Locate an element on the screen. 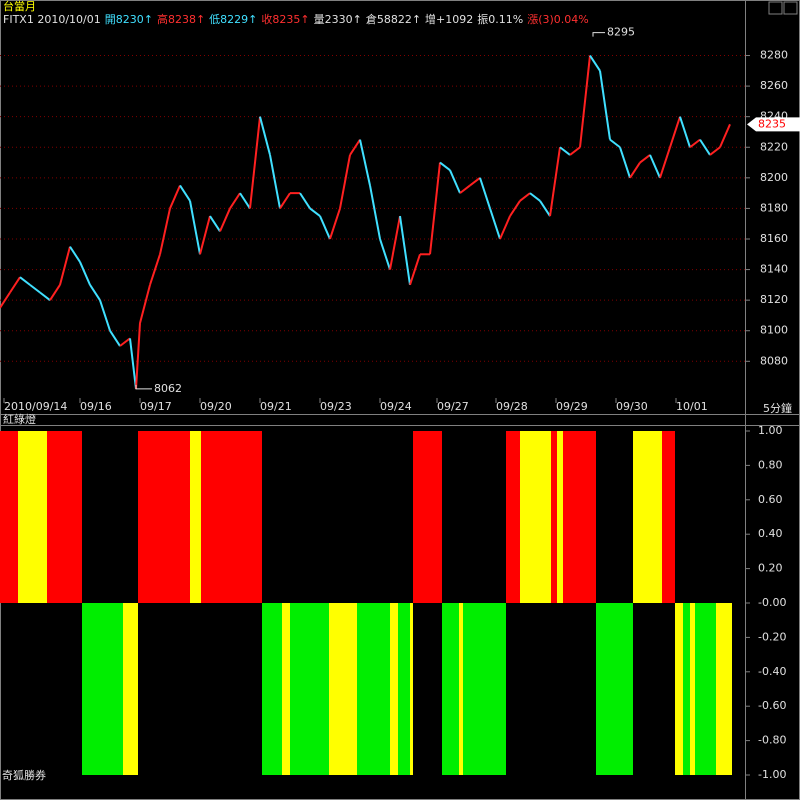 This screenshot has height=800, width=800. last-price-tag is located at coordinates (773, 124).